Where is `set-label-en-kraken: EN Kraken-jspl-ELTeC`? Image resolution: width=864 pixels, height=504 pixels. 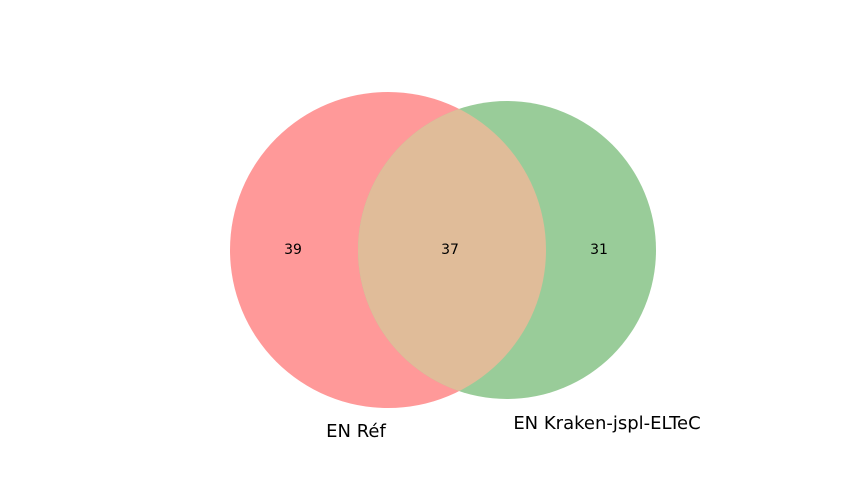 set-label-en-kraken: EN Kraken-jspl-ELTeC is located at coordinates (606, 423).